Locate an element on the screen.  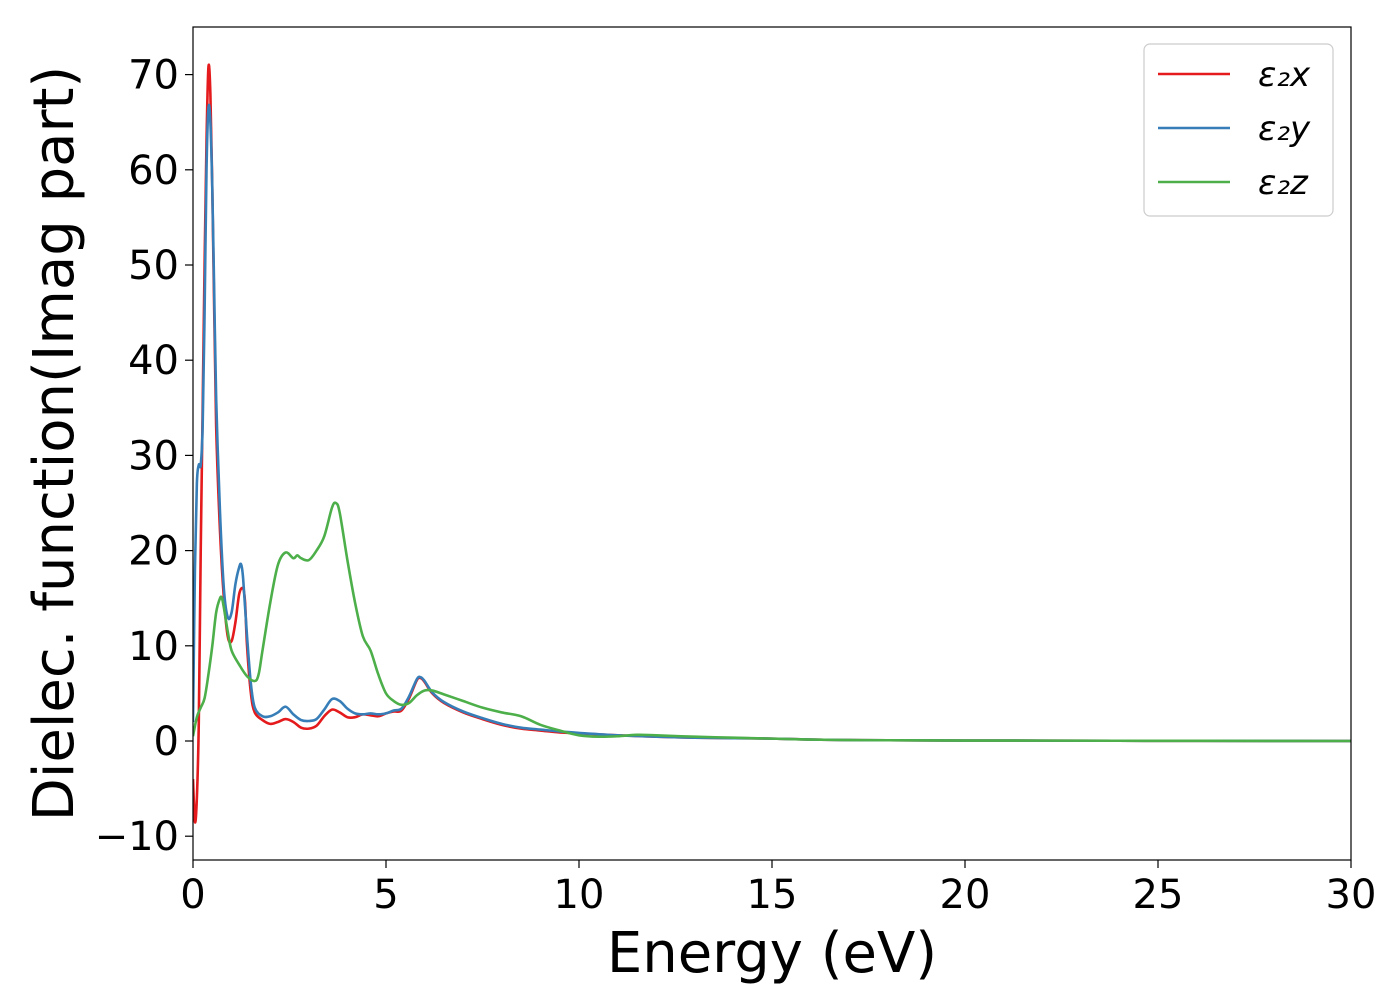
y-tick-label: 30 is located at coordinates (153, 456).